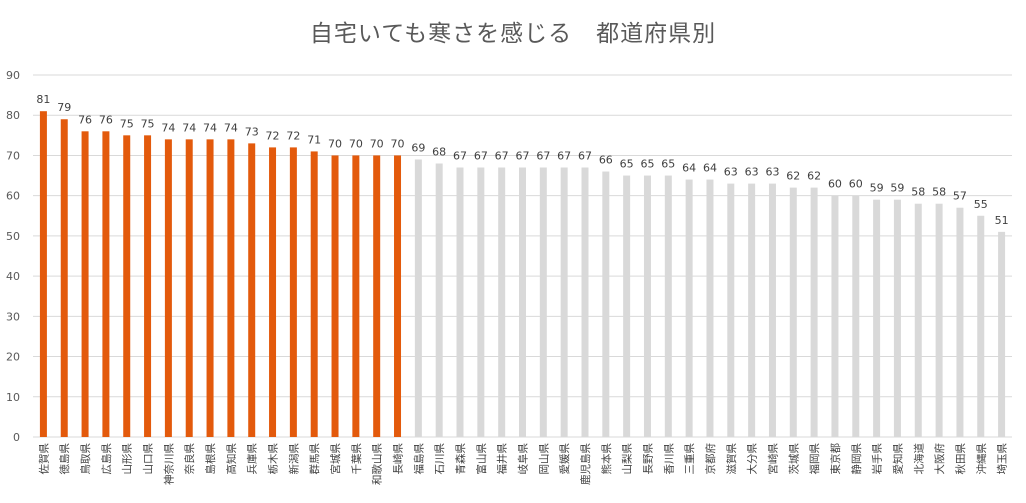  What do you see at coordinates (148, 123) in the screenshot?
I see `data-label: 75` at bounding box center [148, 123].